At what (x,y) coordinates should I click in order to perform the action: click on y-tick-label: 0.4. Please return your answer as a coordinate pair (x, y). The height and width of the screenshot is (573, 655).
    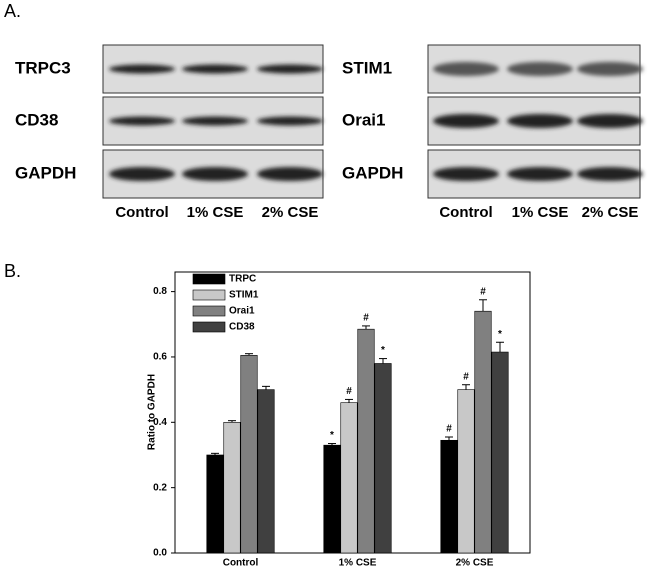
    Looking at the image, I should click on (160, 422).